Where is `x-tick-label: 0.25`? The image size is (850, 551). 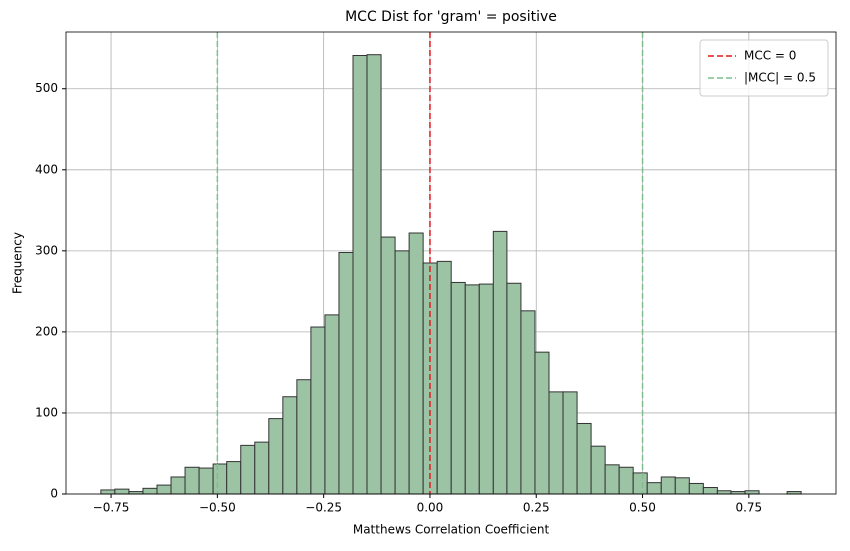
x-tick-label: 0.25 is located at coordinates (536, 508).